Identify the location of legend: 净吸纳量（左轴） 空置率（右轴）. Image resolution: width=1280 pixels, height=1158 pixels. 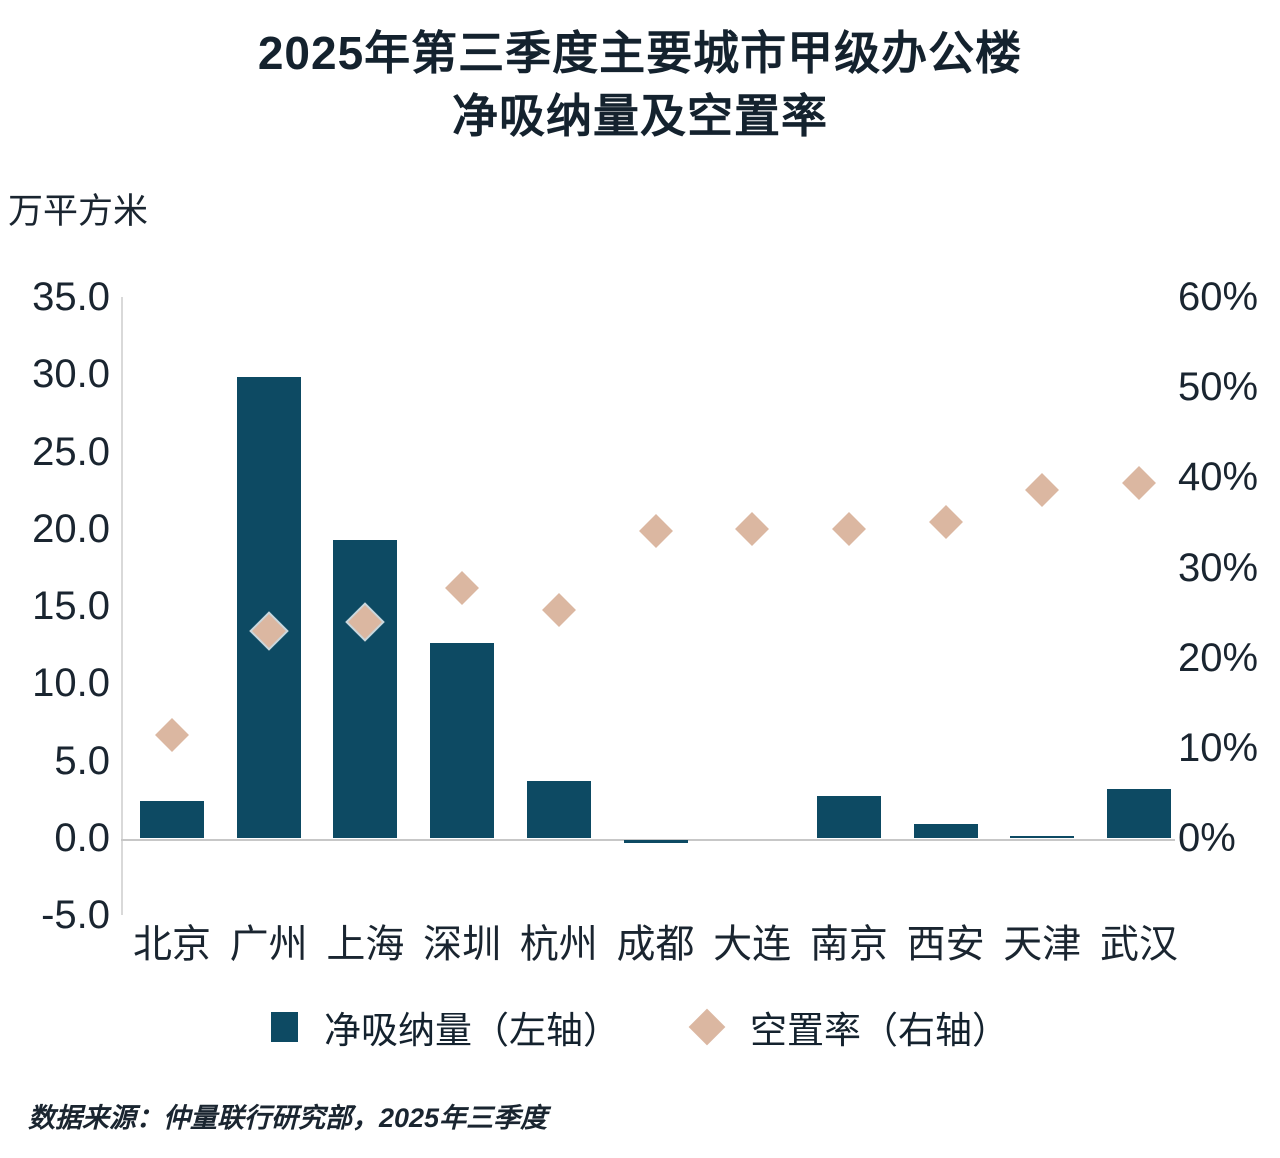
(640, 1027).